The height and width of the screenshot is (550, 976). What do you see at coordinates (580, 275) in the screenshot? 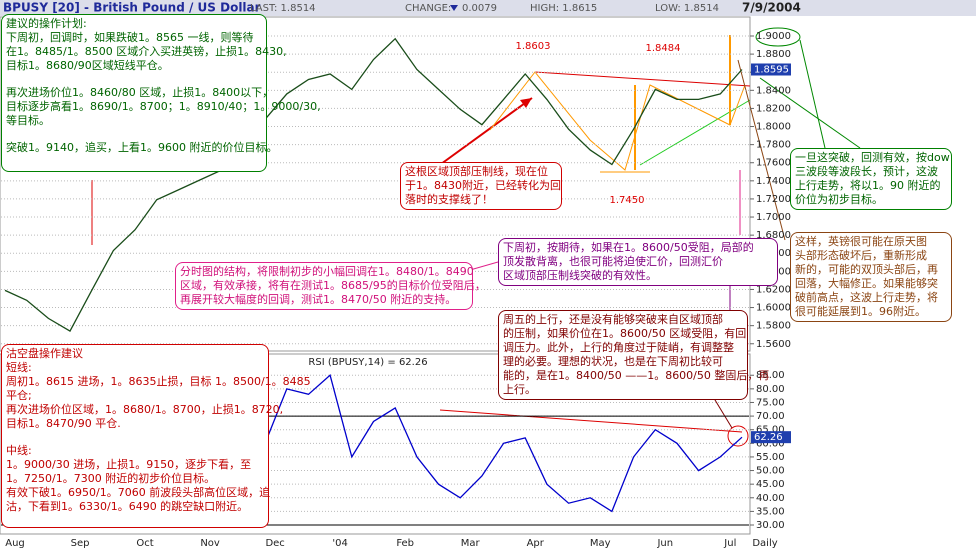
I see `annotation-line: 区域顶部压制线突破的有效性。` at bounding box center [580, 275].